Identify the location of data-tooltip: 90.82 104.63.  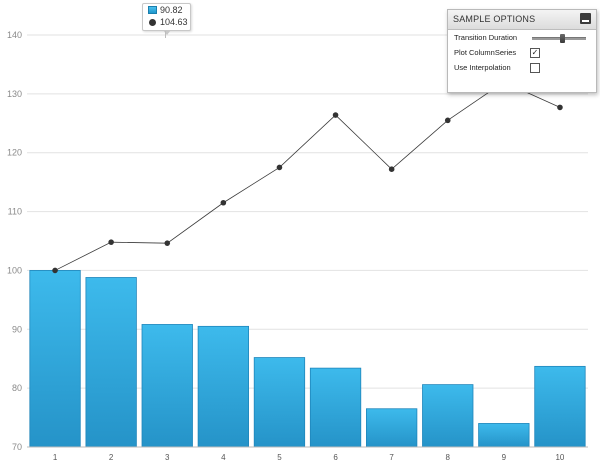
(166, 19).